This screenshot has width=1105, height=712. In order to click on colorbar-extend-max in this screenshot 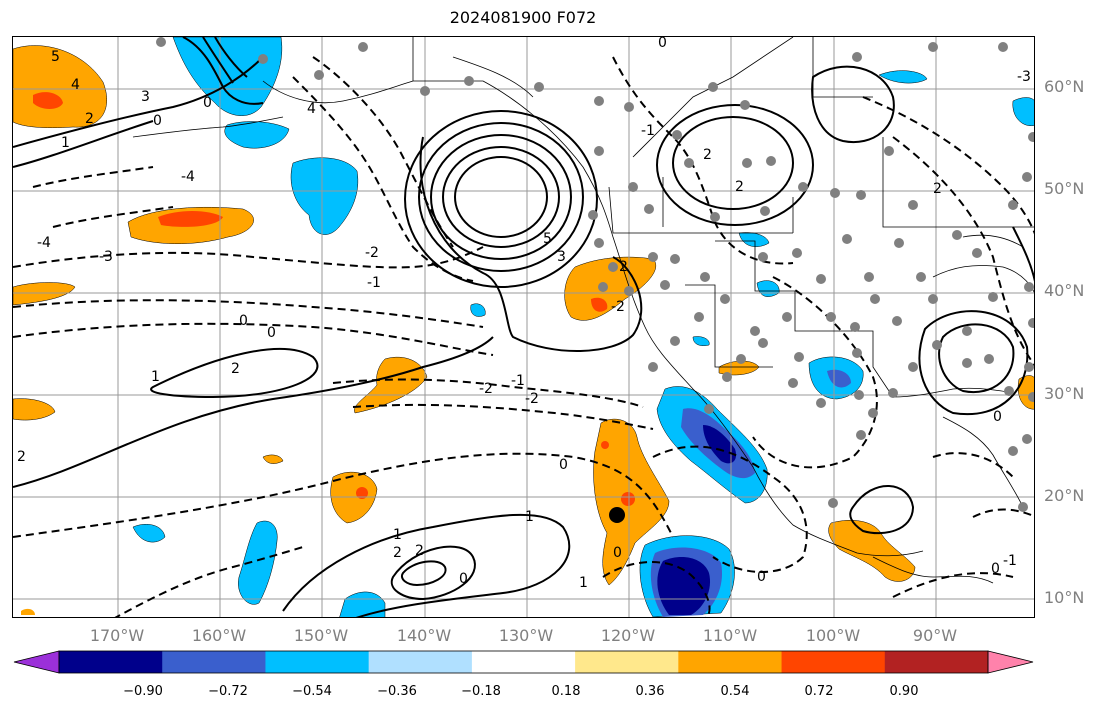, I will do `click(1010, 662)`.